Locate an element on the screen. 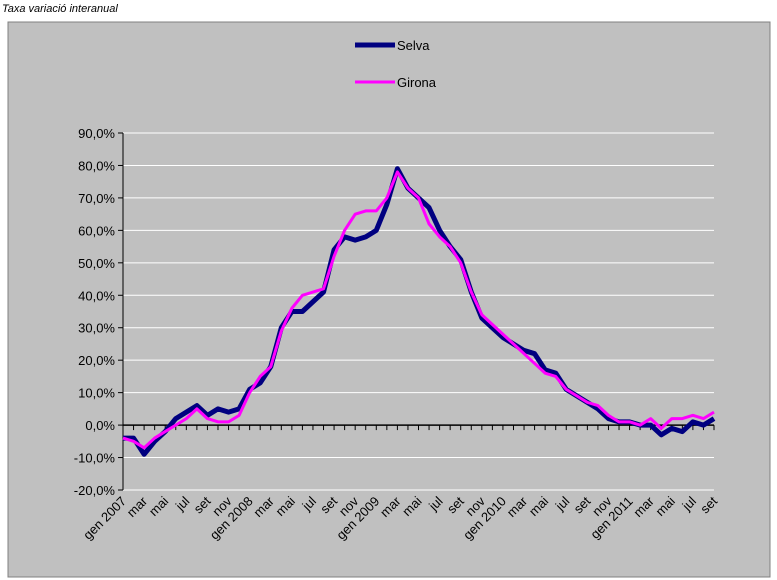 The width and height of the screenshot is (777, 580). y-tick-label: 50,0% is located at coordinates (96, 263).